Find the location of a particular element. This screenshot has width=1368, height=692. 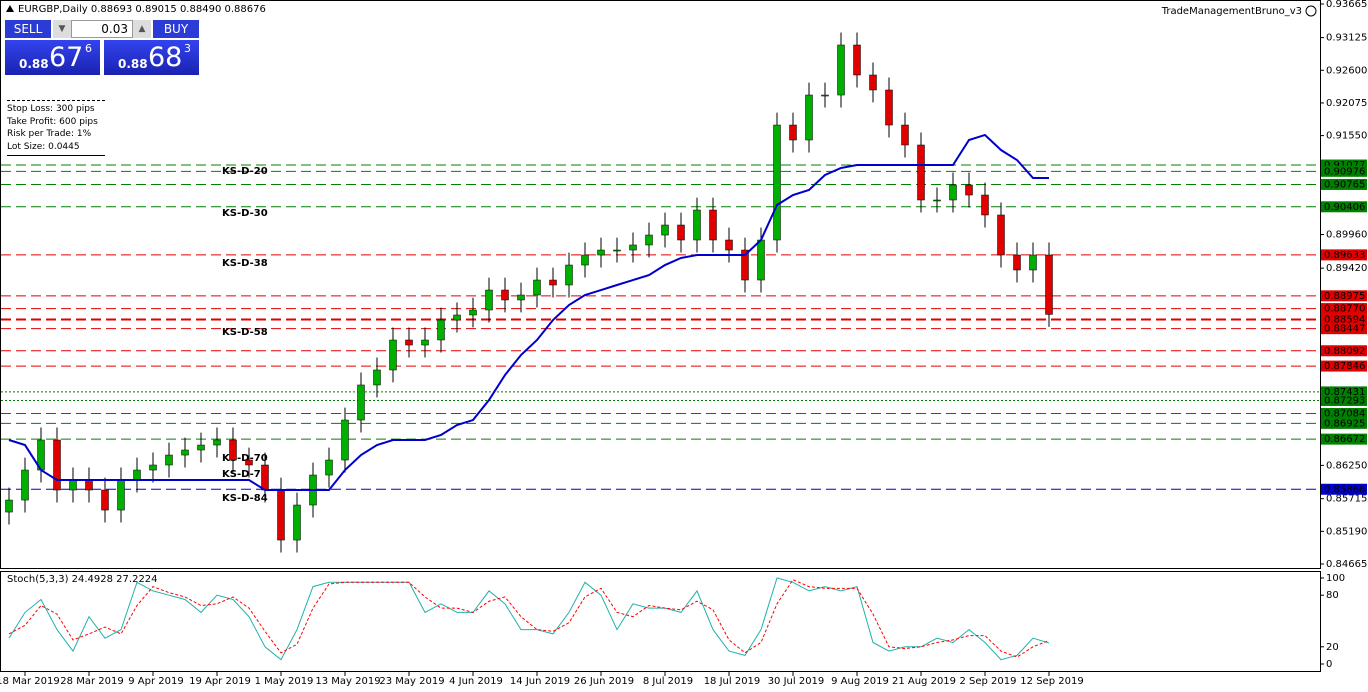

zone-label: KS-D-70 is located at coordinates (245, 458).